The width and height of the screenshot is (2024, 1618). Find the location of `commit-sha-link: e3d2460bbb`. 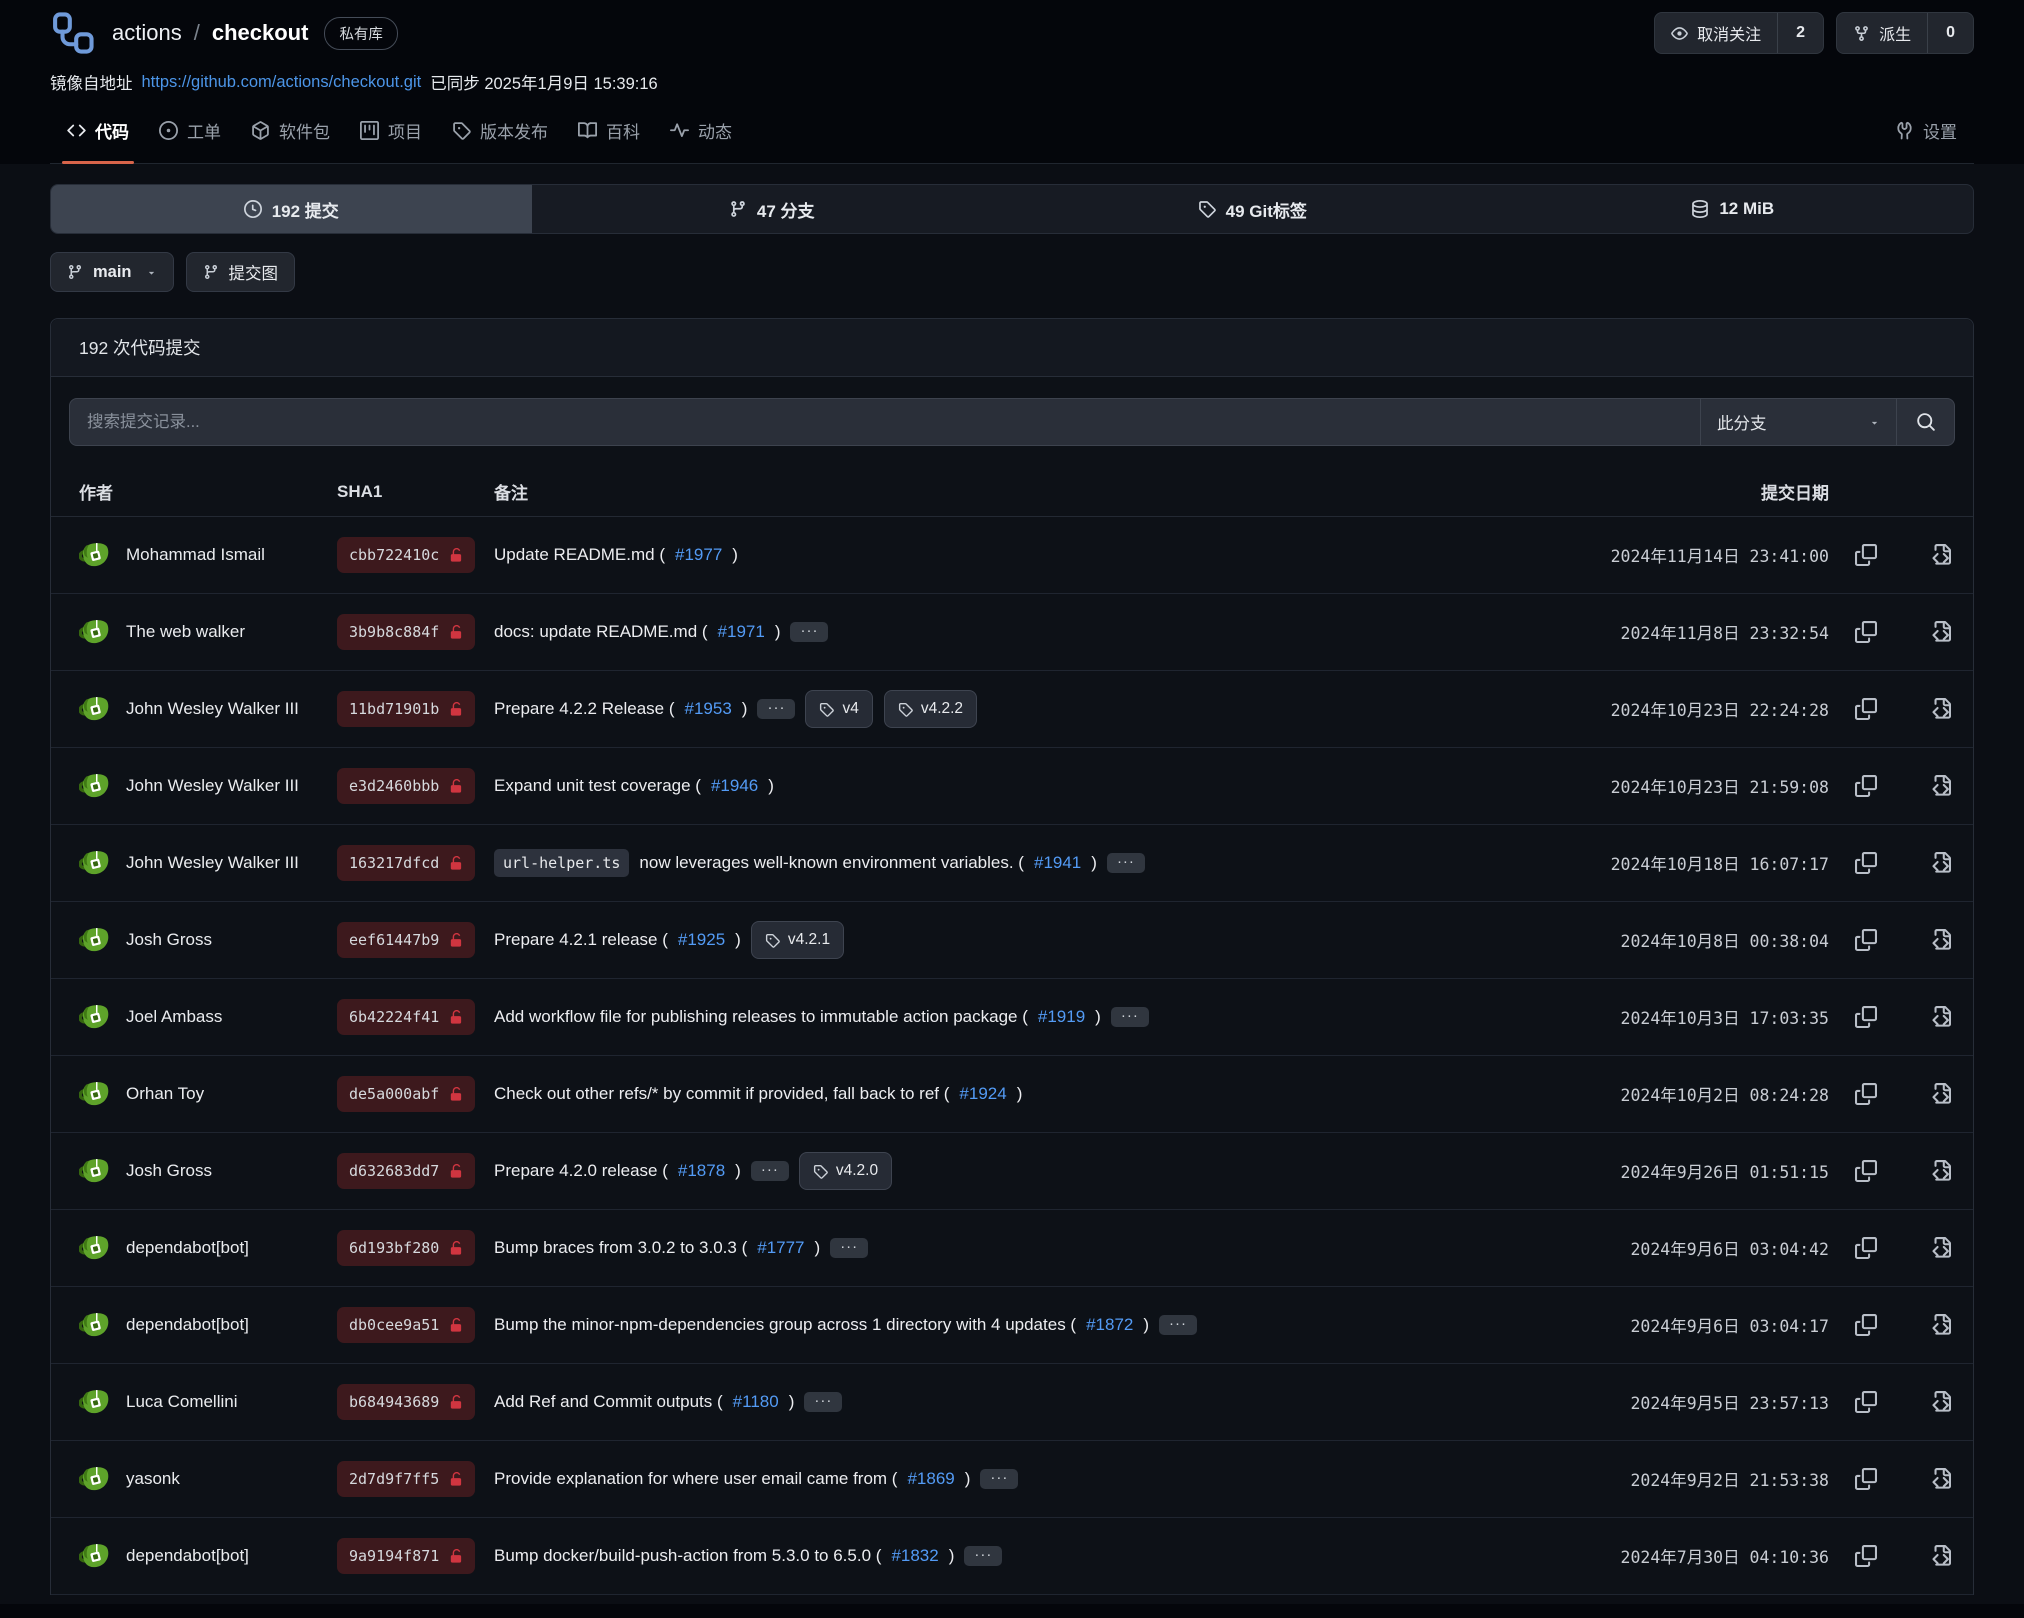

commit-sha-link: e3d2460bbb is located at coordinates (406, 786).